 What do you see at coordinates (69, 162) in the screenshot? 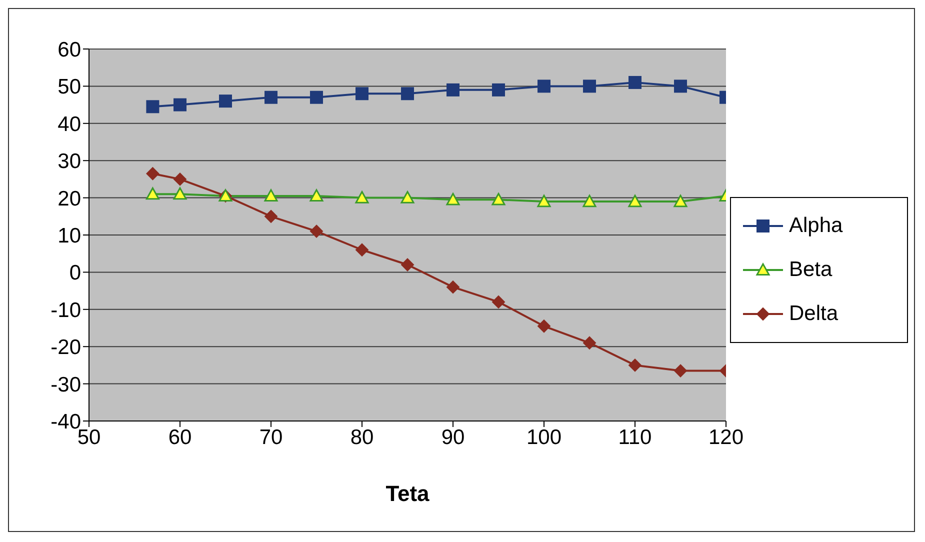
I see `y-tick-label: 30` at bounding box center [69, 162].